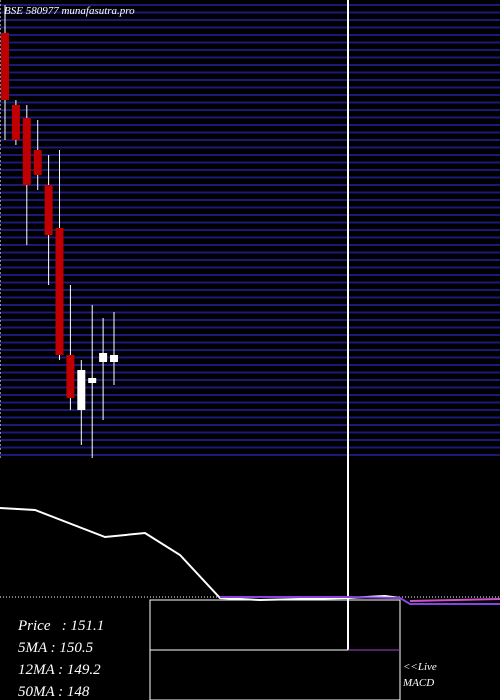 This screenshot has width=500, height=700. Describe the element at coordinates (69, 11) in the screenshot. I see `title: BSE 580977 munafasutra.pro` at that location.